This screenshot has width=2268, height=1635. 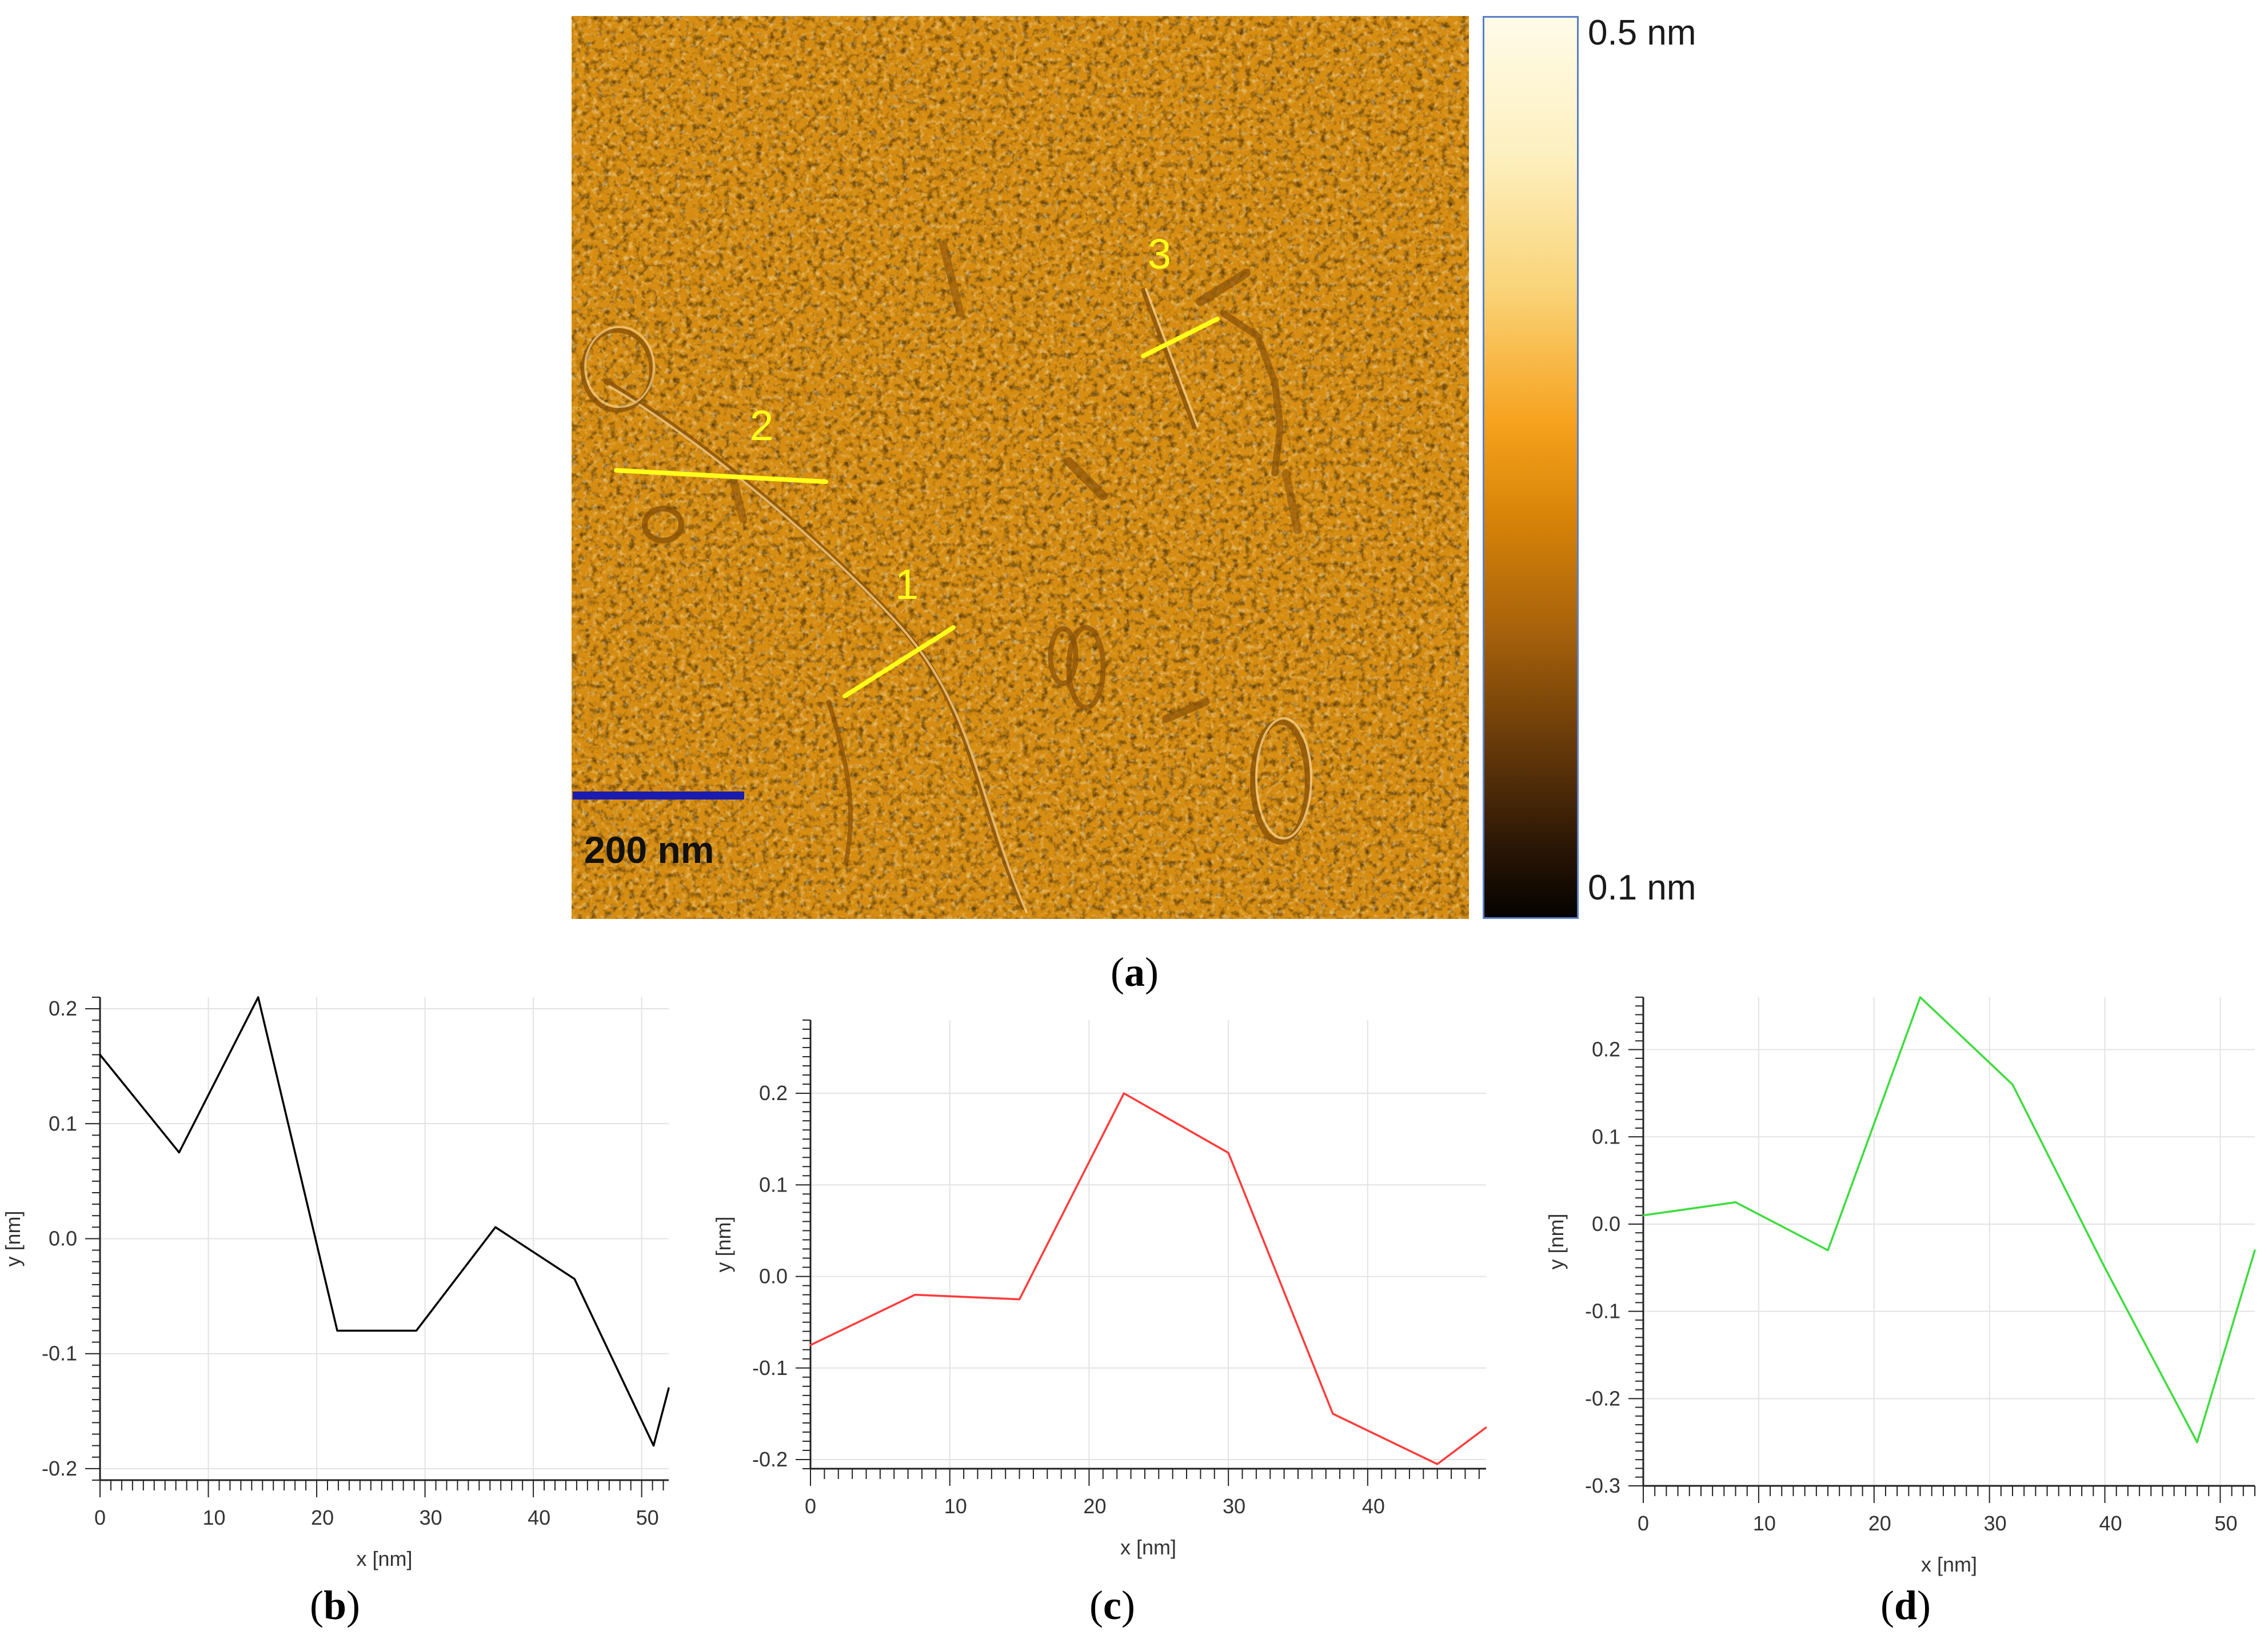 What do you see at coordinates (917, 507) in the screenshot?
I see `profile-lines` at bounding box center [917, 507].